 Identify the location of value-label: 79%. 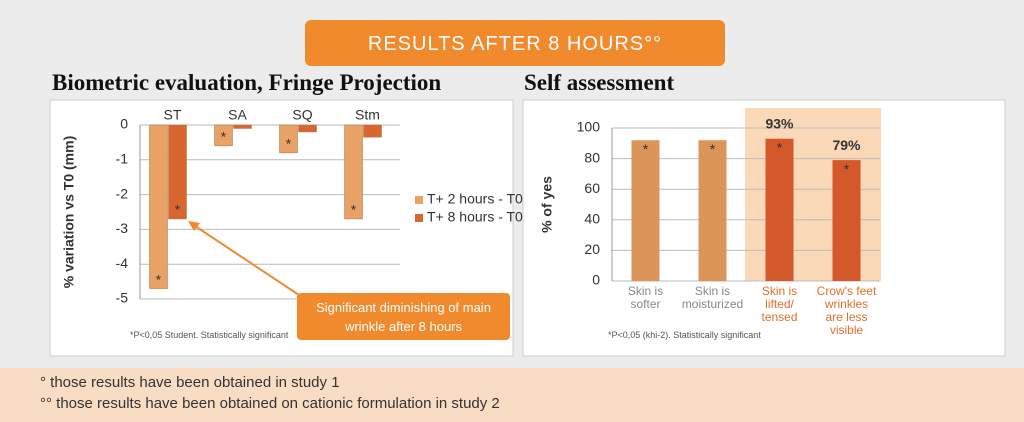
(846, 145).